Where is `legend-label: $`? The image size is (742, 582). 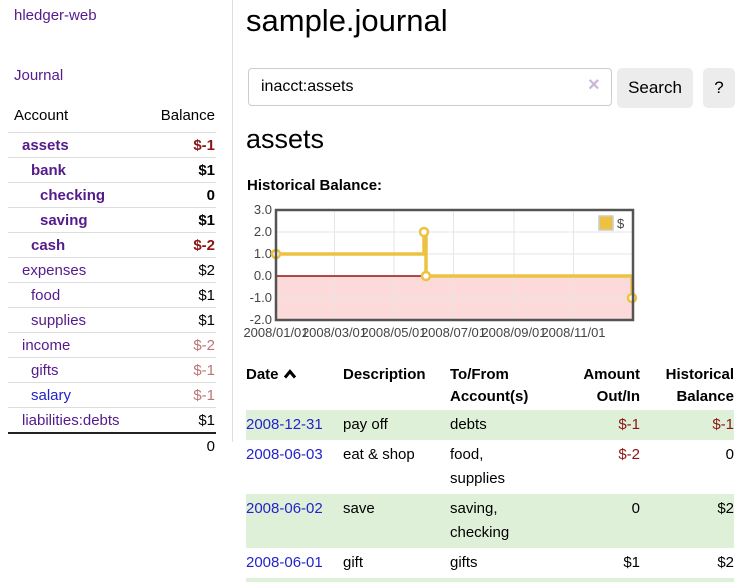
legend-label: $ is located at coordinates (621, 223).